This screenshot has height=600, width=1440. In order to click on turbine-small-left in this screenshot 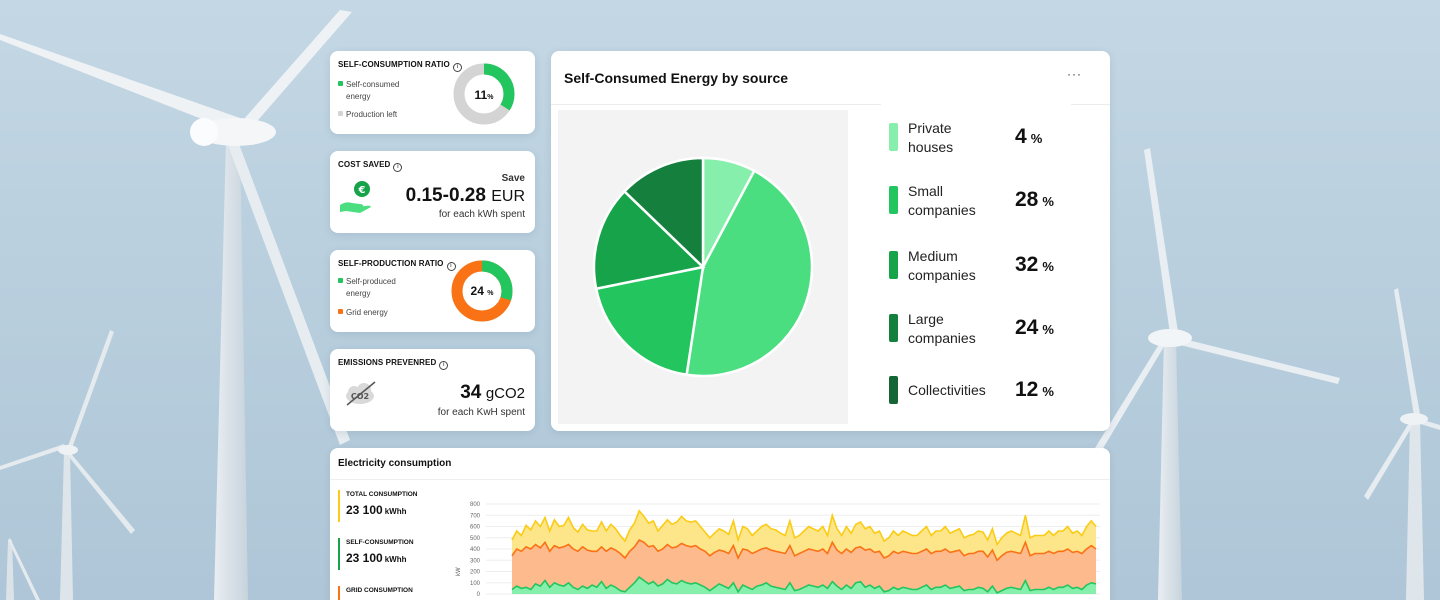, I will do `click(67, 465)`.